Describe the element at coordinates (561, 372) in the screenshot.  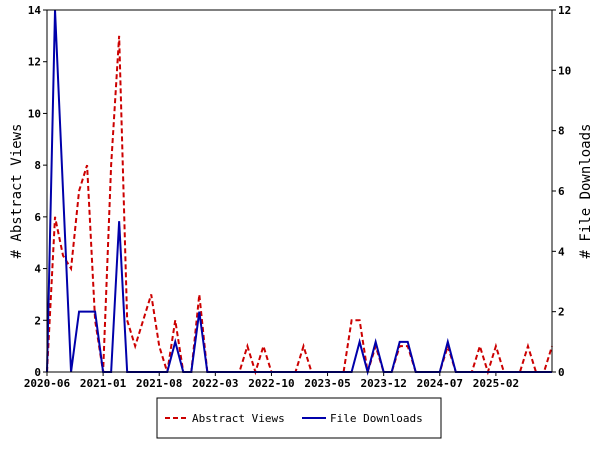
I see `y-right-tick-label: 0` at that location.